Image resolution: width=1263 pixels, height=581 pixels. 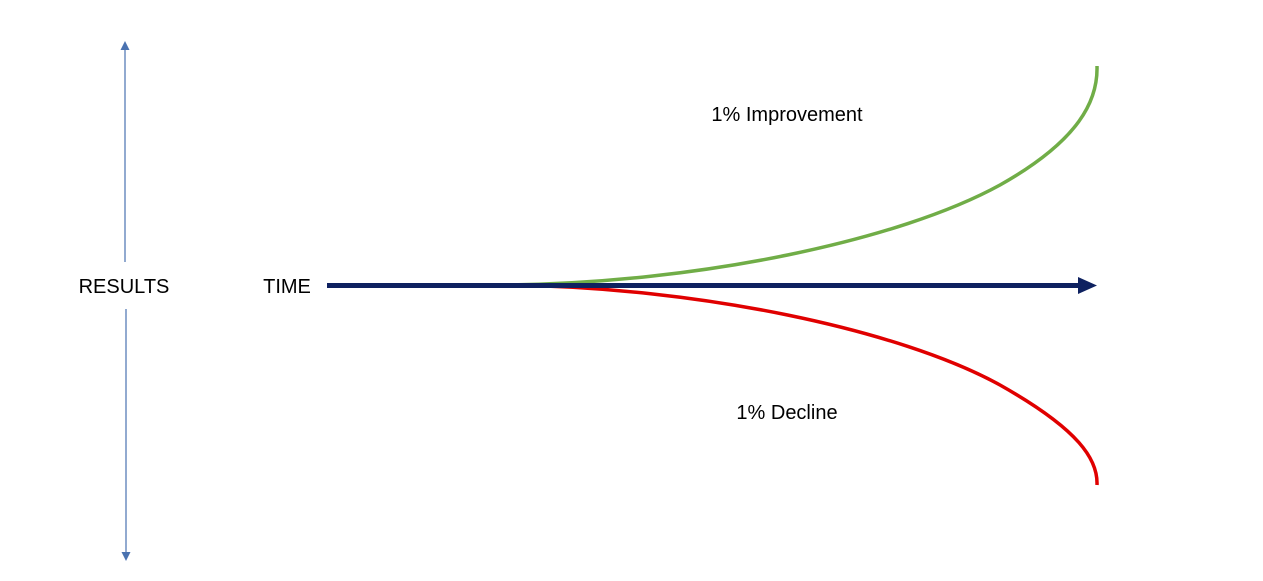 What do you see at coordinates (125, 301) in the screenshot?
I see `results-axis` at bounding box center [125, 301].